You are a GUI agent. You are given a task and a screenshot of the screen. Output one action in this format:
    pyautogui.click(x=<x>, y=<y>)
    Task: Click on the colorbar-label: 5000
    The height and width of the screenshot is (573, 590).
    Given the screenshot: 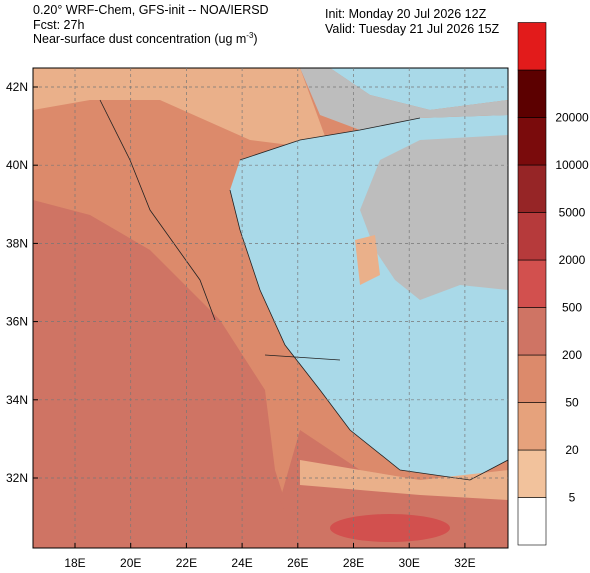 What is the action you would take?
    pyautogui.click(x=572, y=213)
    